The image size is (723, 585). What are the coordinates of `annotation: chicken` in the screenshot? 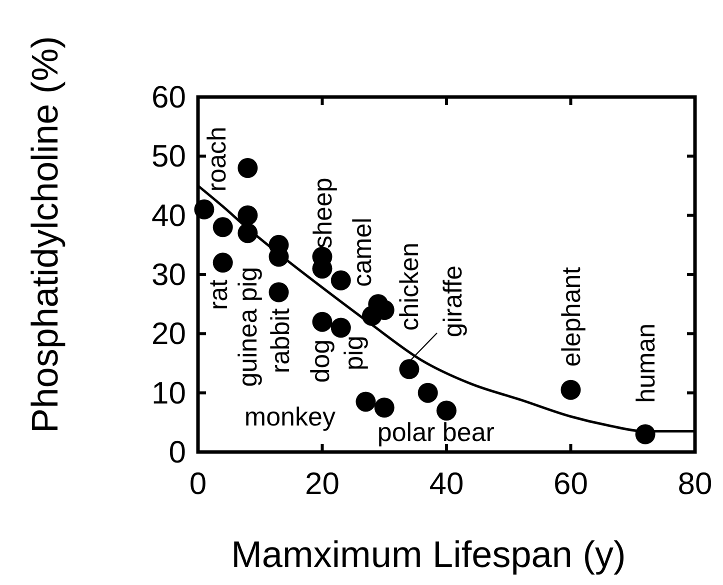 It's located at (409, 286).